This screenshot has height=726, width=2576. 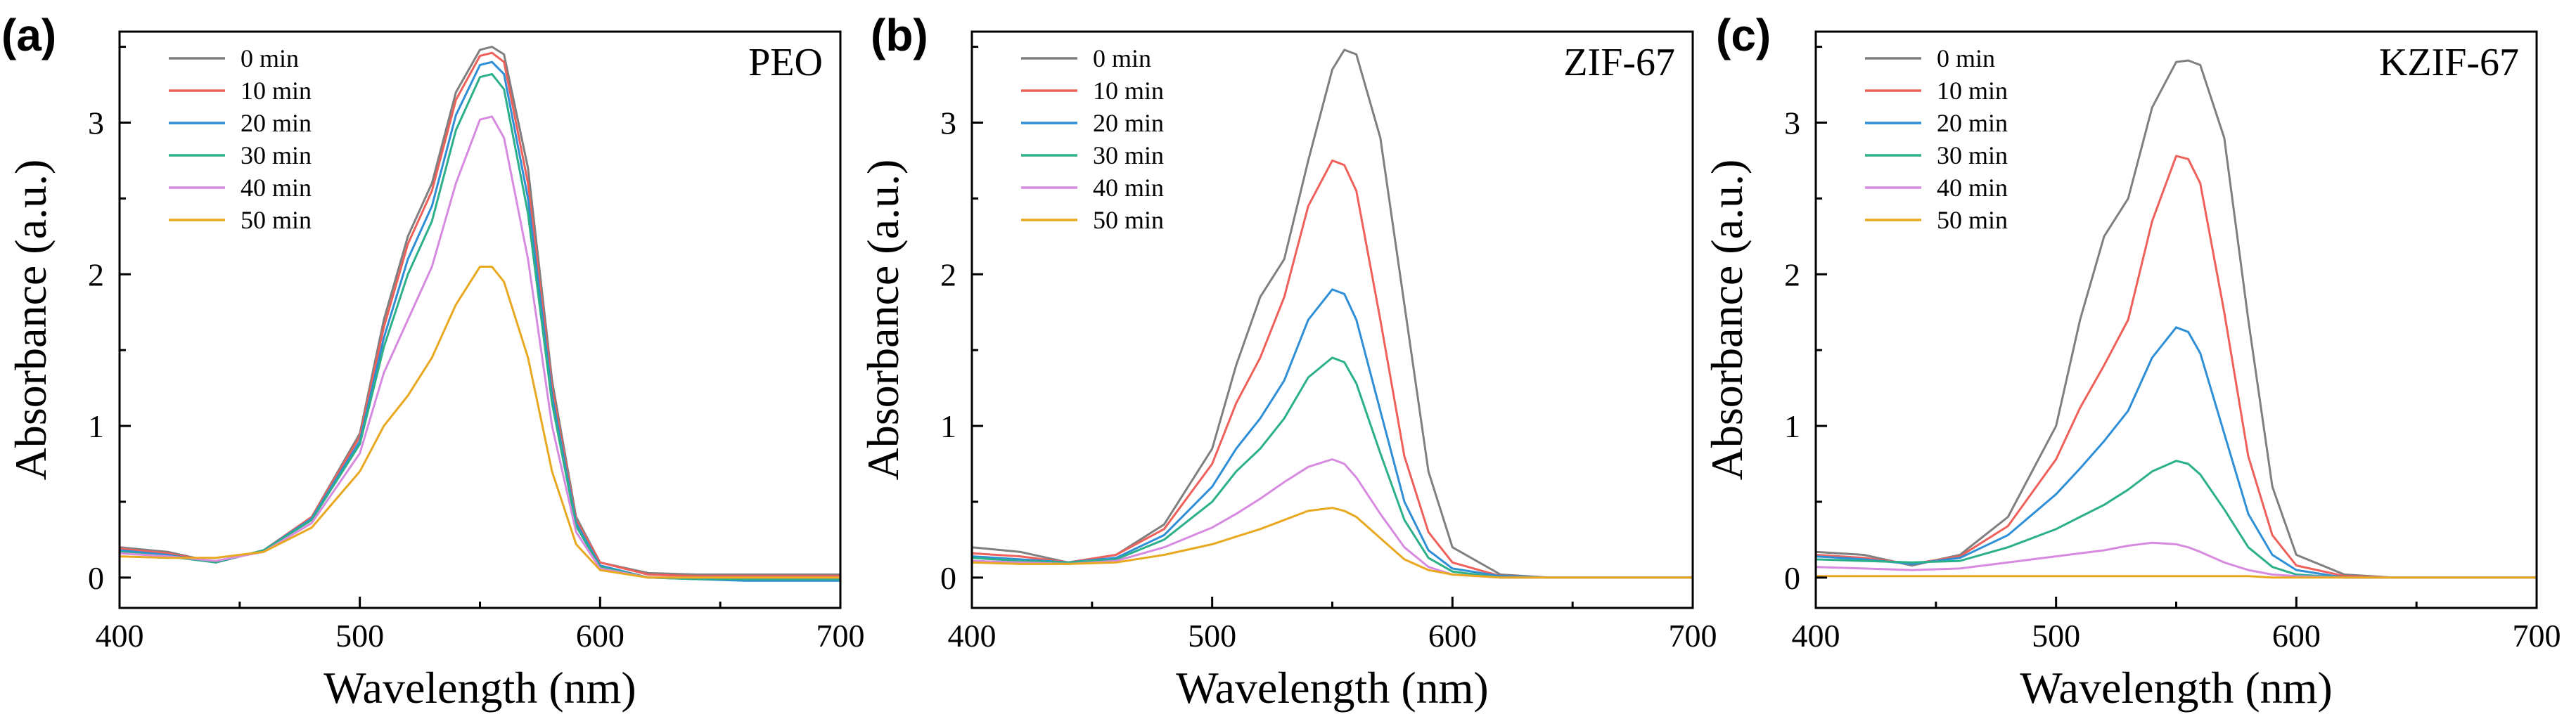 What do you see at coordinates (28, 35) in the screenshot?
I see `panel-letter: (a)` at bounding box center [28, 35].